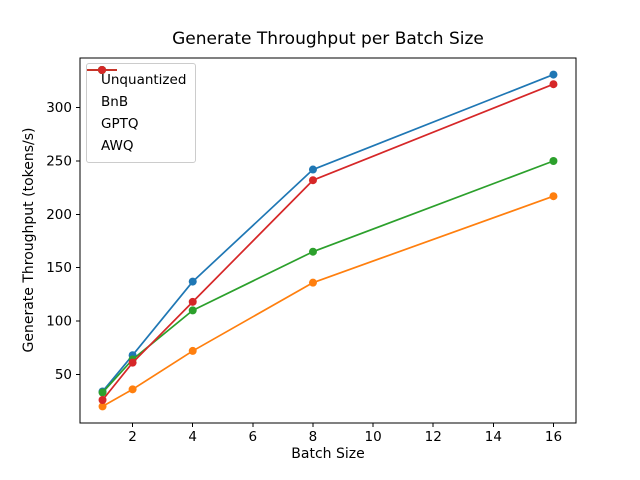  I want to click on legend-entry-gptq: GPTQ, so click(136, 100).